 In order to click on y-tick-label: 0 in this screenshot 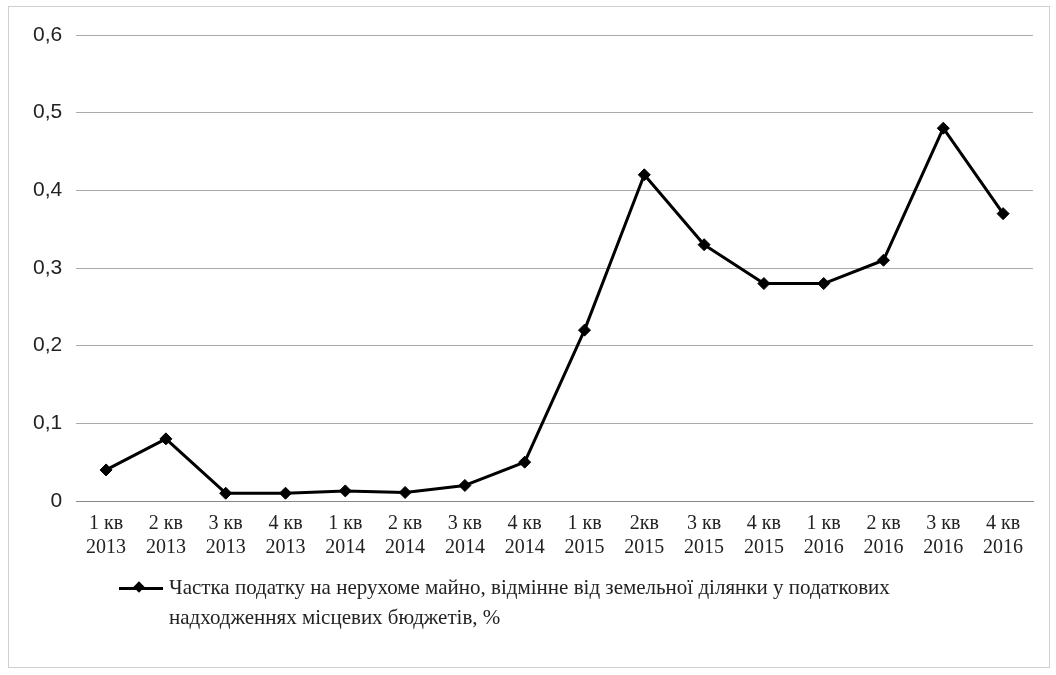, I will do `click(56, 499)`.